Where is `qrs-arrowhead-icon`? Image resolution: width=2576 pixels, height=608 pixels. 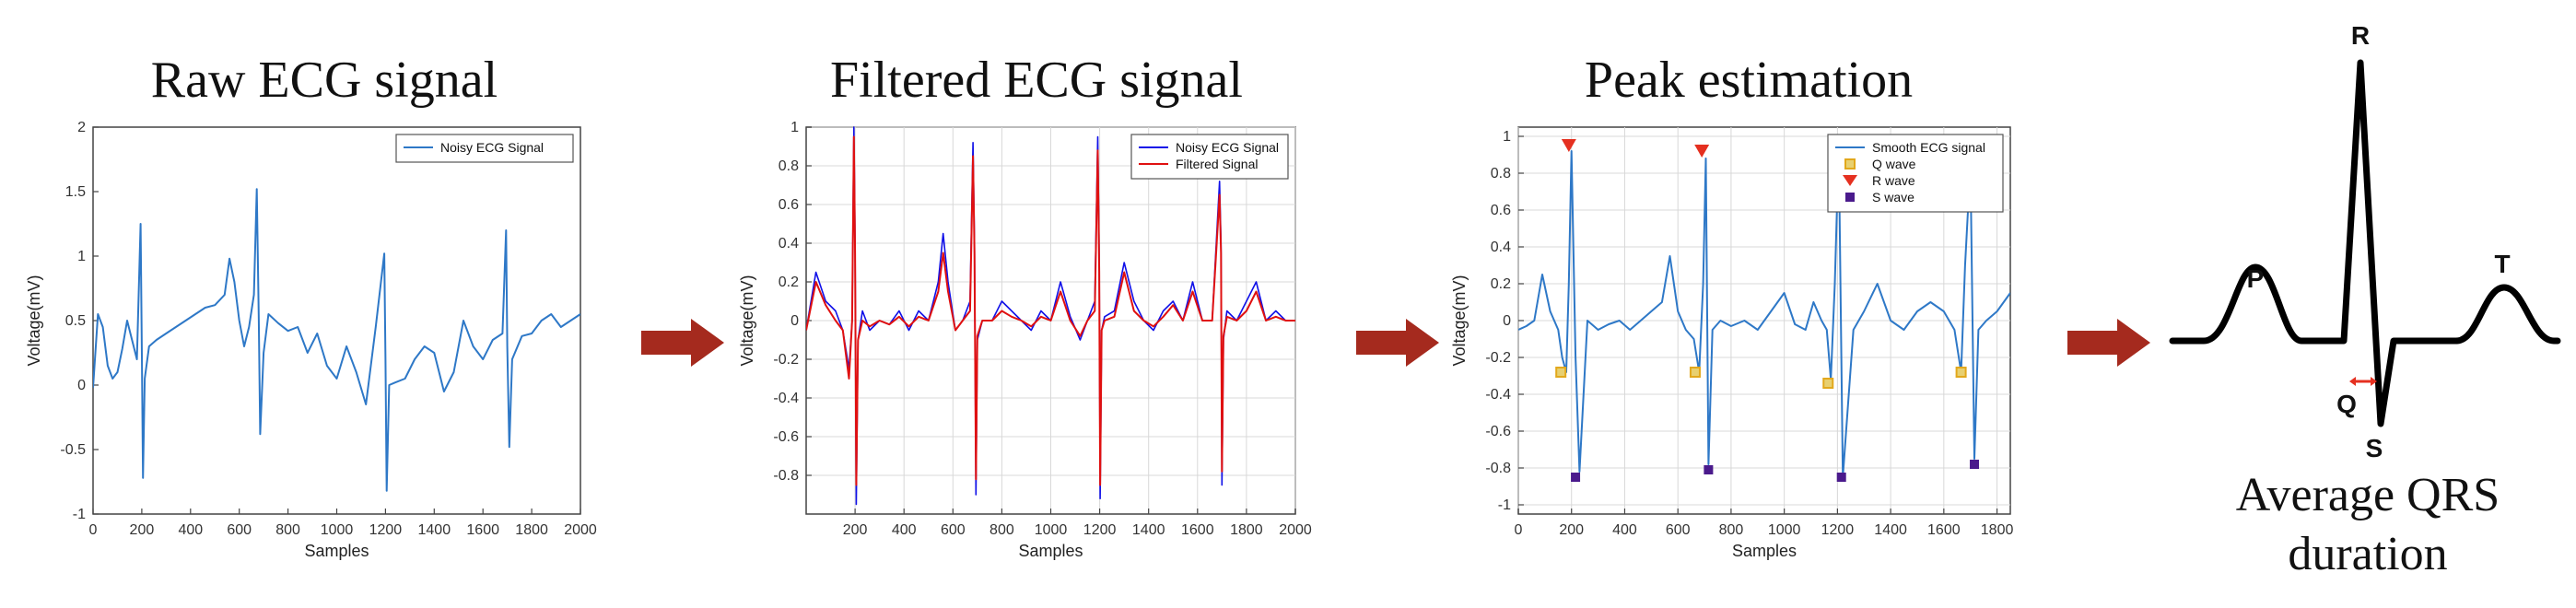
qrs-arrowhead-icon is located at coordinates (2363, 381).